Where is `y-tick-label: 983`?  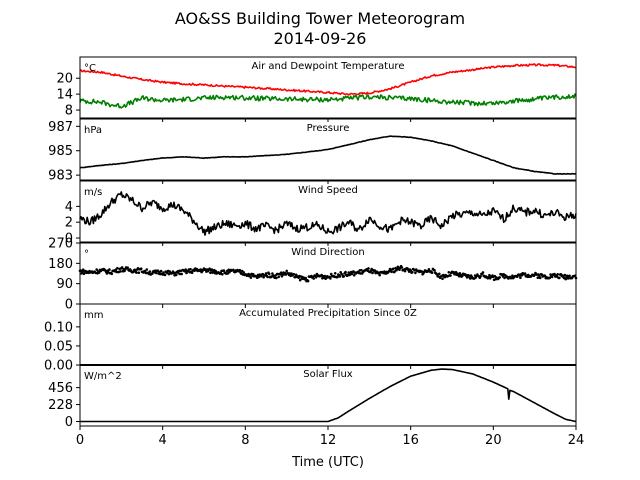
y-tick-label: 983 is located at coordinates (60, 176).